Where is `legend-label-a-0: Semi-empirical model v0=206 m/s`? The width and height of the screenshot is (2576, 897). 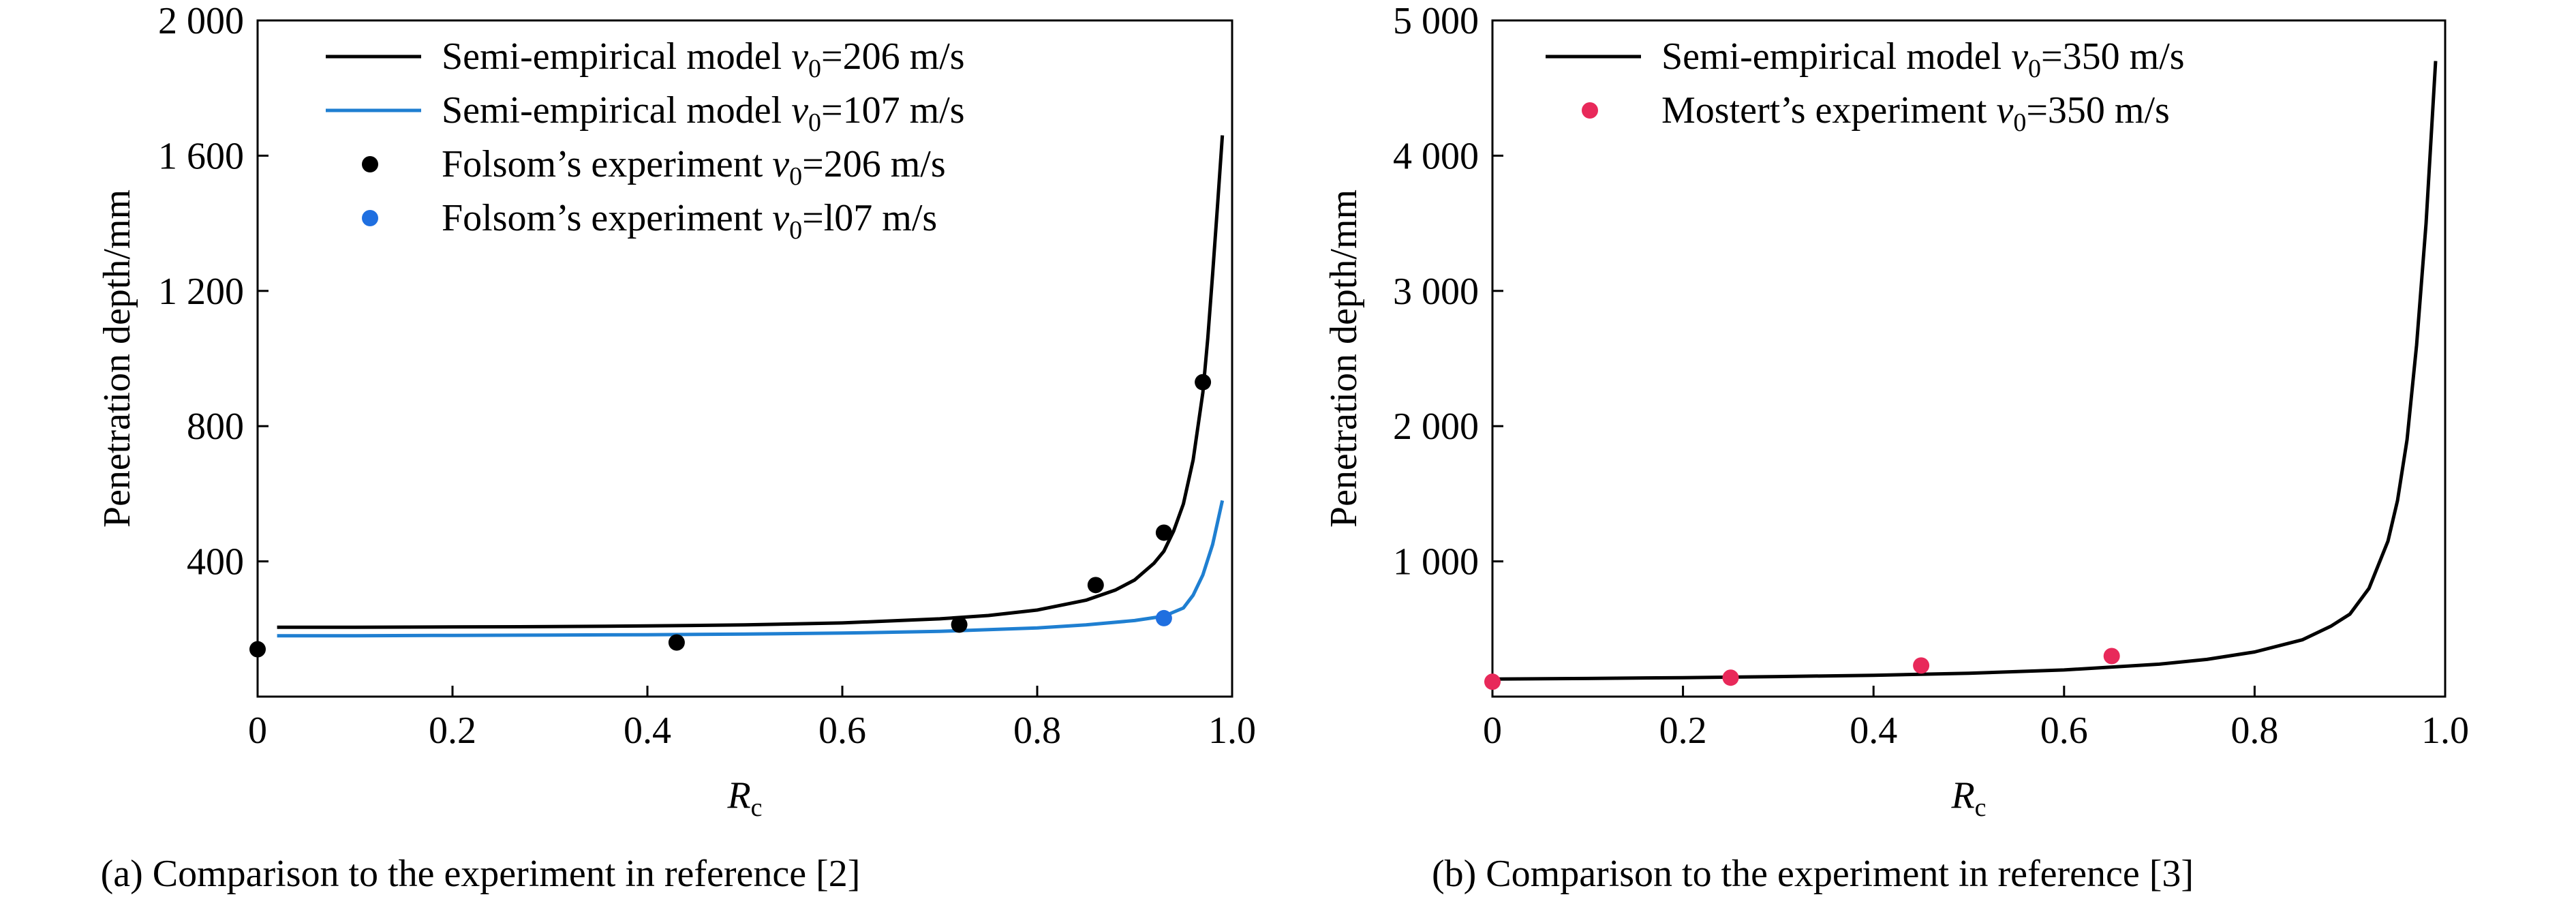 legend-label-a-0: Semi-empirical model v0=206 m/s is located at coordinates (703, 59).